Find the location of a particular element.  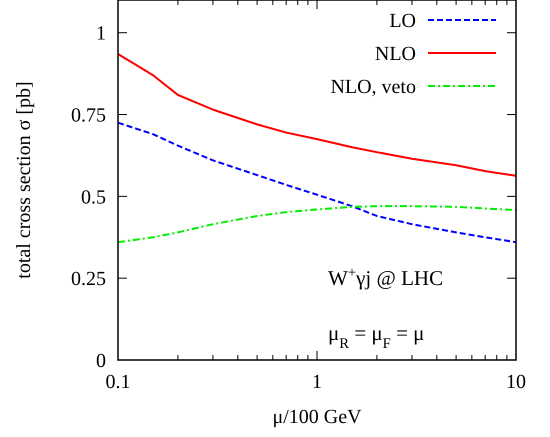

y-tick-label: 0 is located at coordinates (101, 361).